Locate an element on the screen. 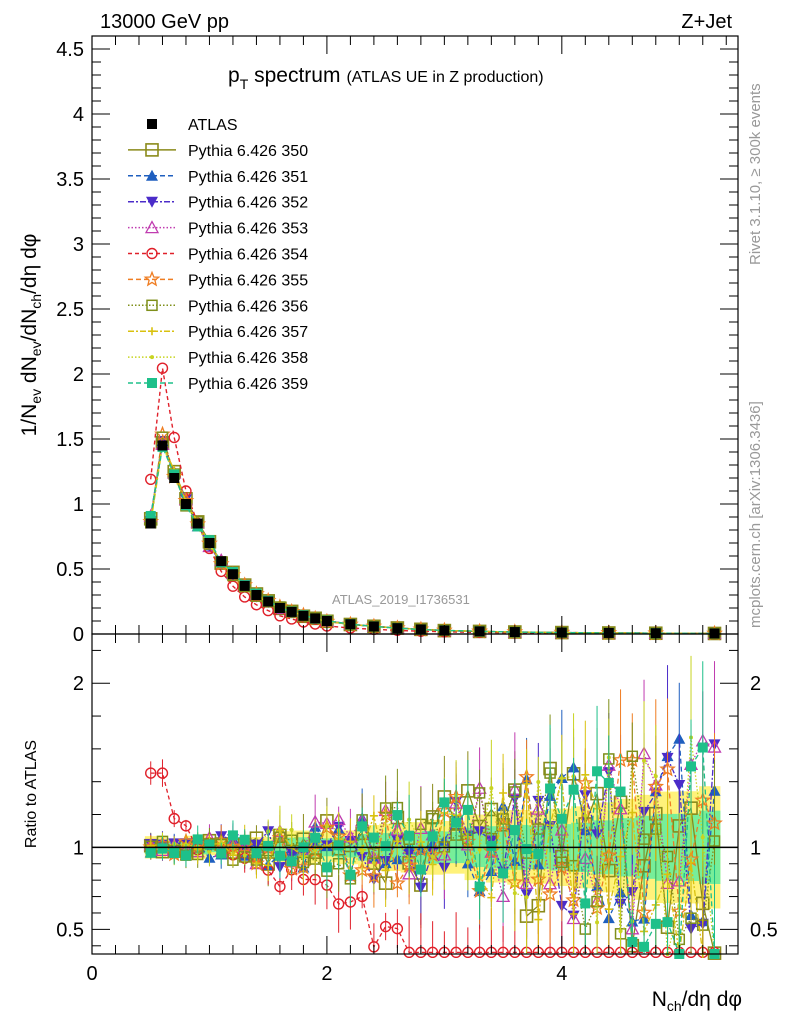 Image resolution: width=786 pixels, height=1024 pixels. legend-entry: Pythia 6.426 354 is located at coordinates (218, 255).